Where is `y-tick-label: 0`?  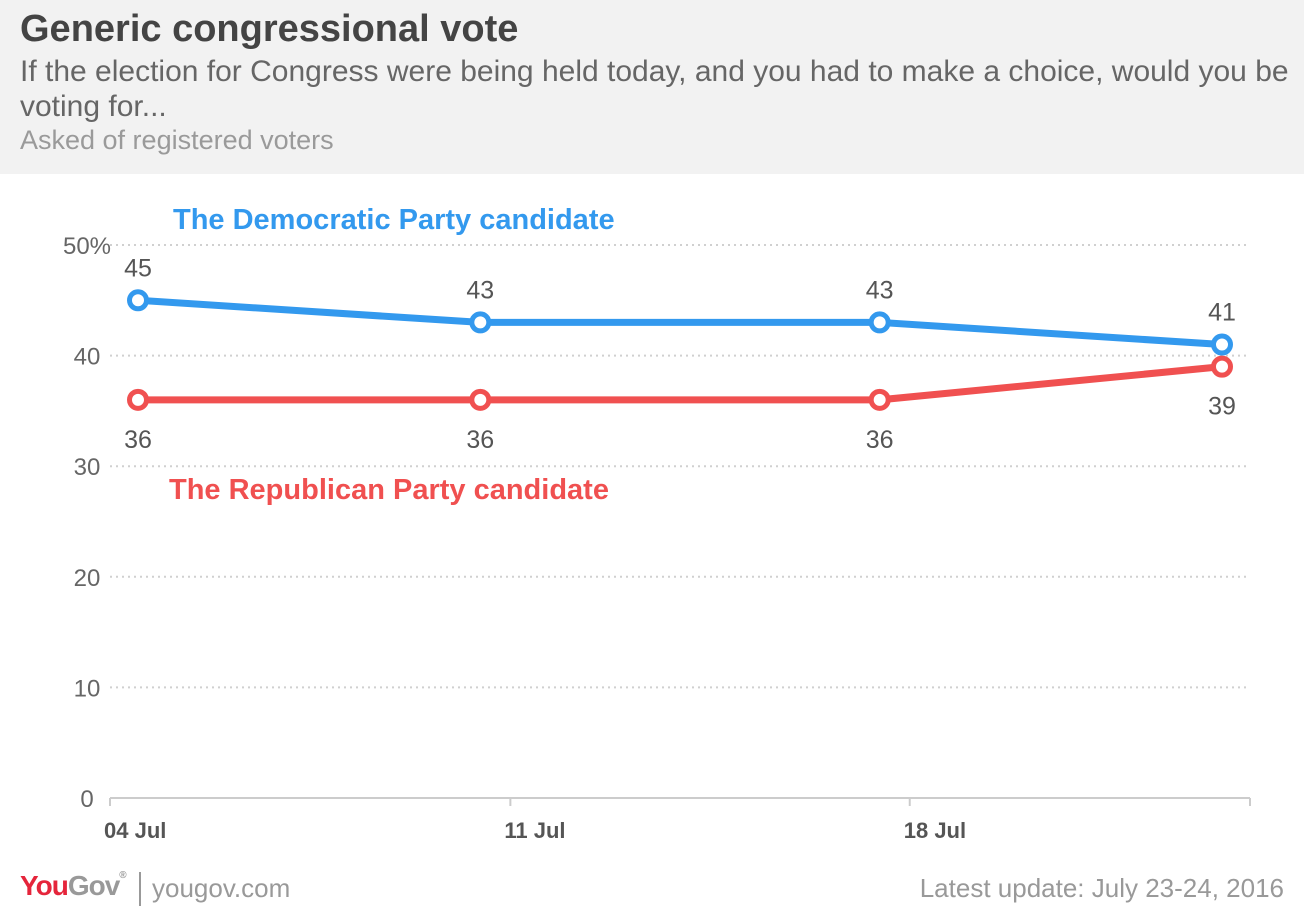
y-tick-label: 0 is located at coordinates (86, 799).